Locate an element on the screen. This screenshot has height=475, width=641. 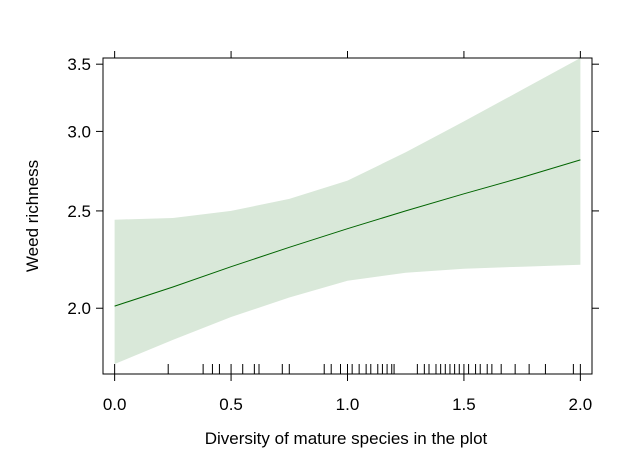
x-tick-label: 1.5 is located at coordinates (464, 404).